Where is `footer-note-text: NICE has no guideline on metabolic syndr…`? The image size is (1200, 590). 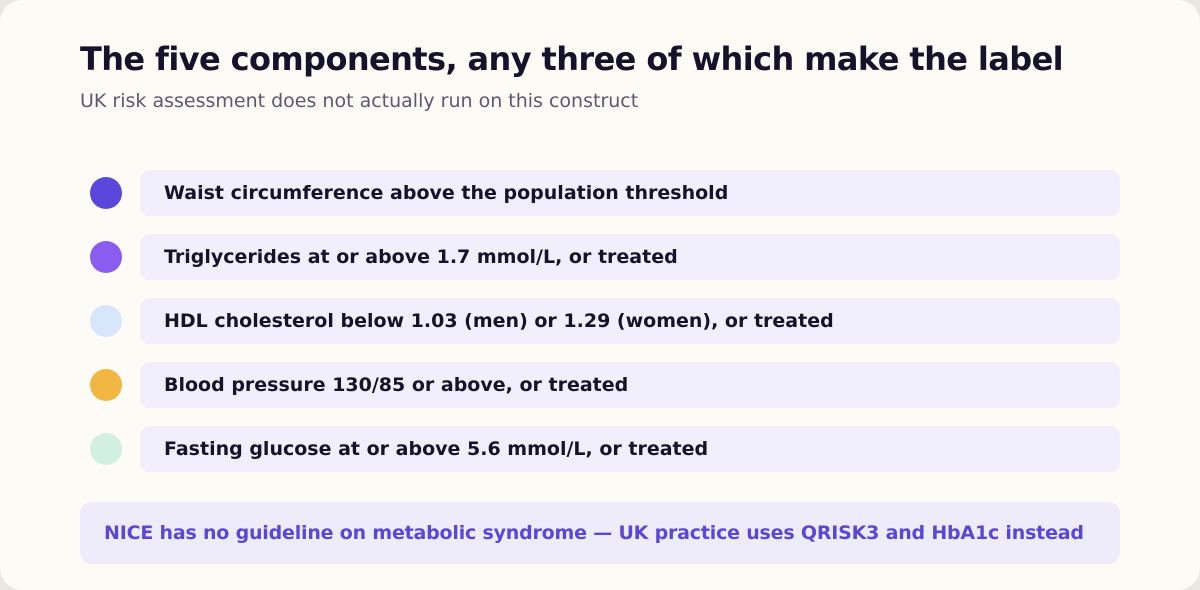 footer-note-text: NICE has no guideline on metabolic syndr… is located at coordinates (594, 533).